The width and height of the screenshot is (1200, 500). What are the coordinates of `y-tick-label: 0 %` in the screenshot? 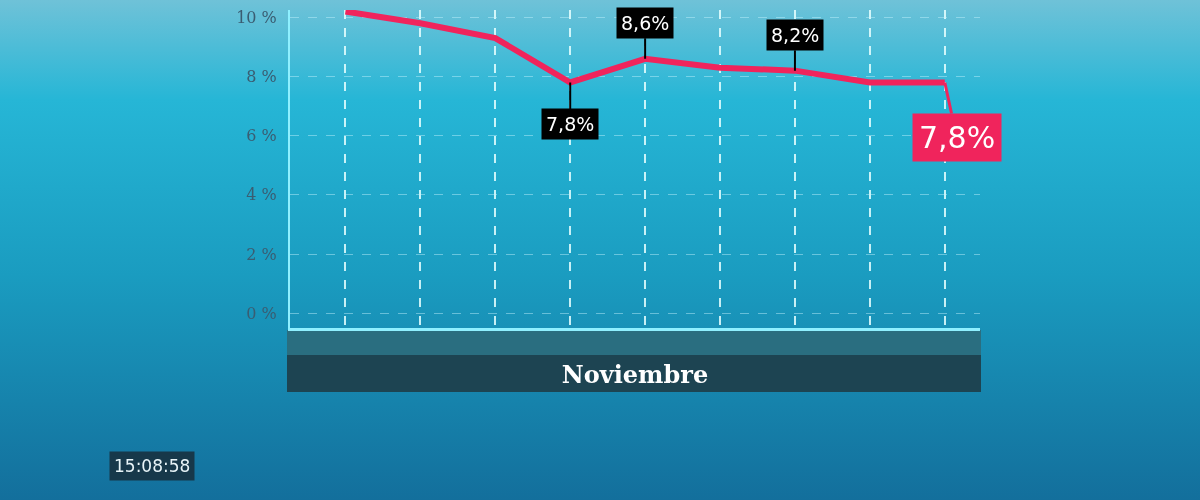 It's located at (261, 313).